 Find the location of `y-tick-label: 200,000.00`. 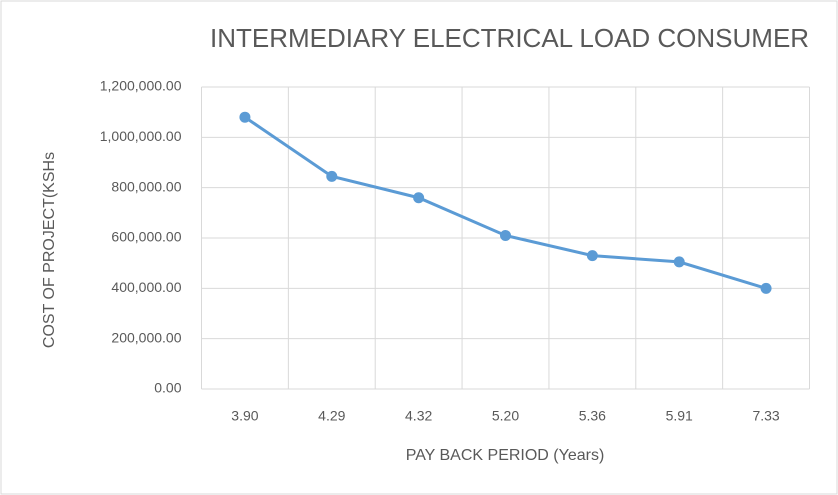

y-tick-label: 200,000.00 is located at coordinates (146, 337).